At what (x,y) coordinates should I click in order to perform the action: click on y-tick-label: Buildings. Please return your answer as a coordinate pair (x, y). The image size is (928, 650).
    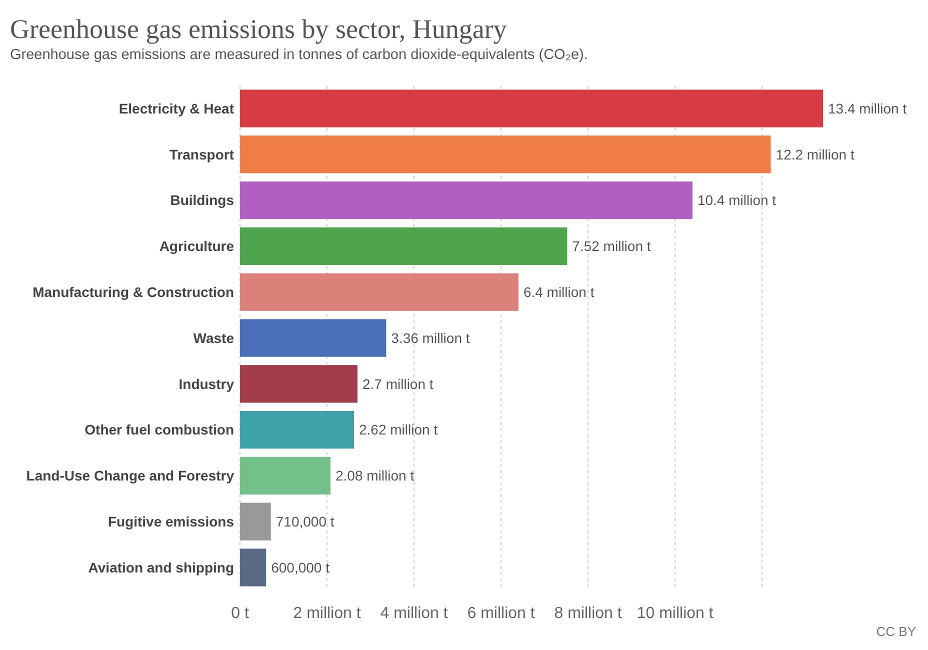
    Looking at the image, I should click on (202, 200).